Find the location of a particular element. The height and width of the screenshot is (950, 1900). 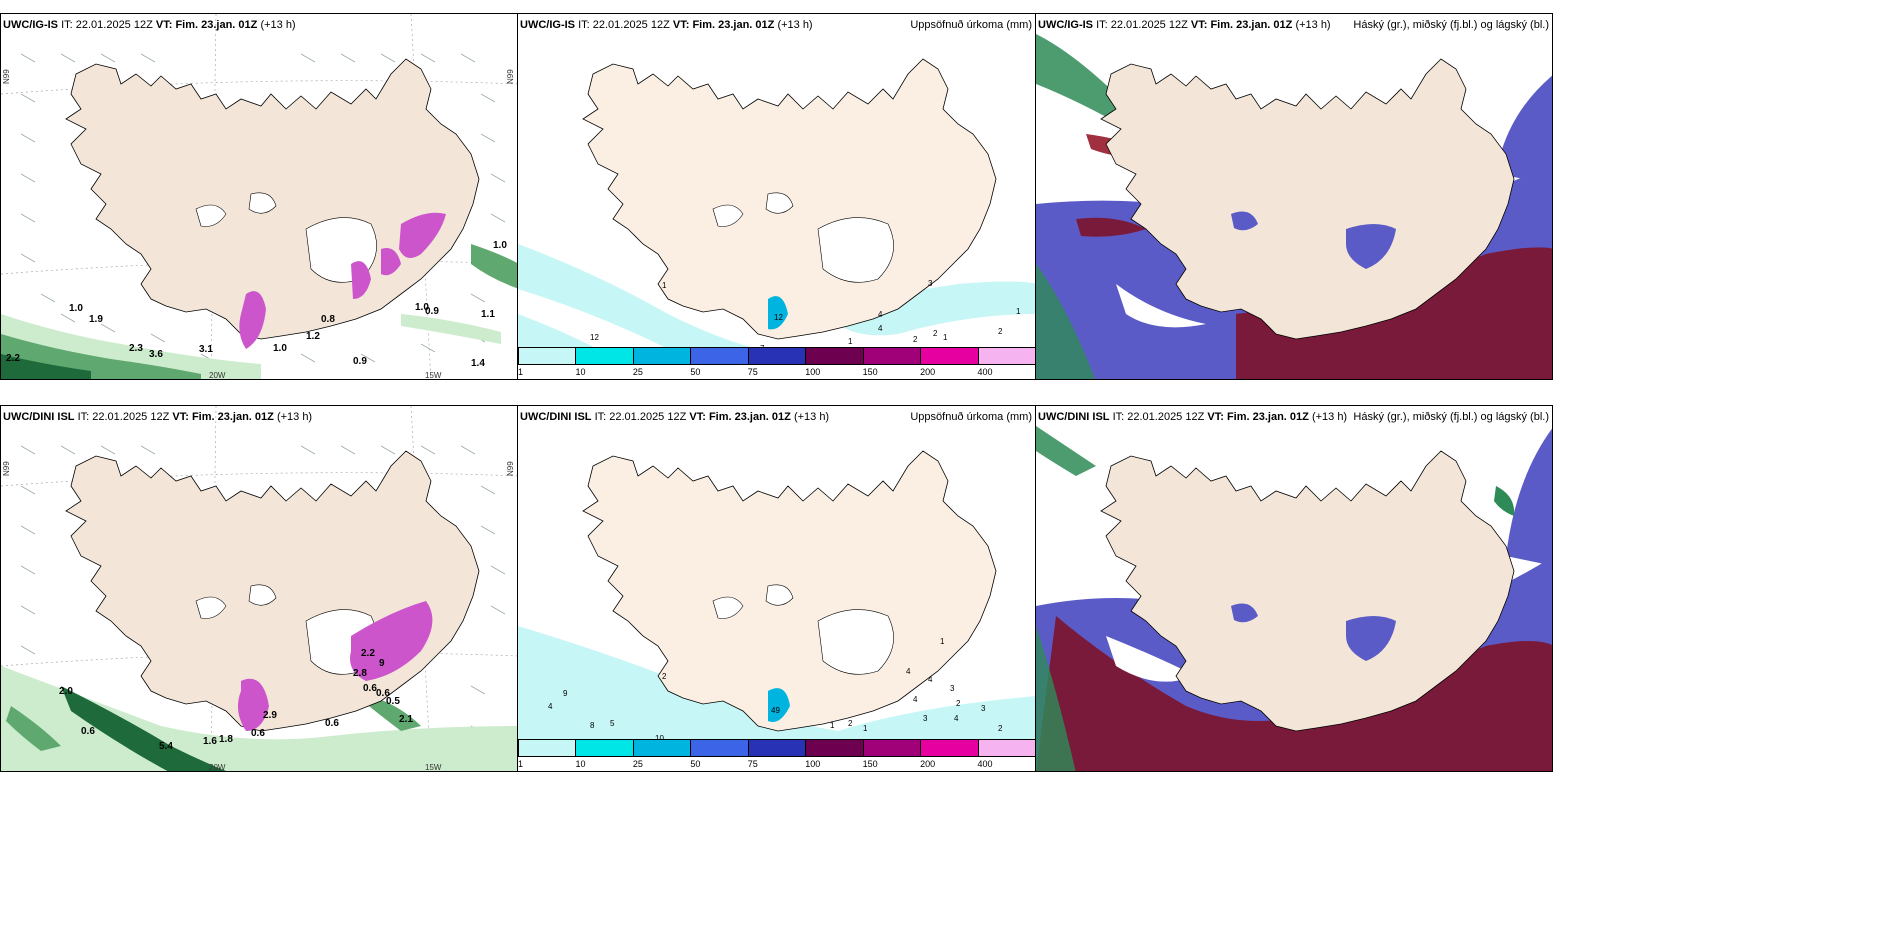

map-value-label: 1.1 is located at coordinates (488, 314).